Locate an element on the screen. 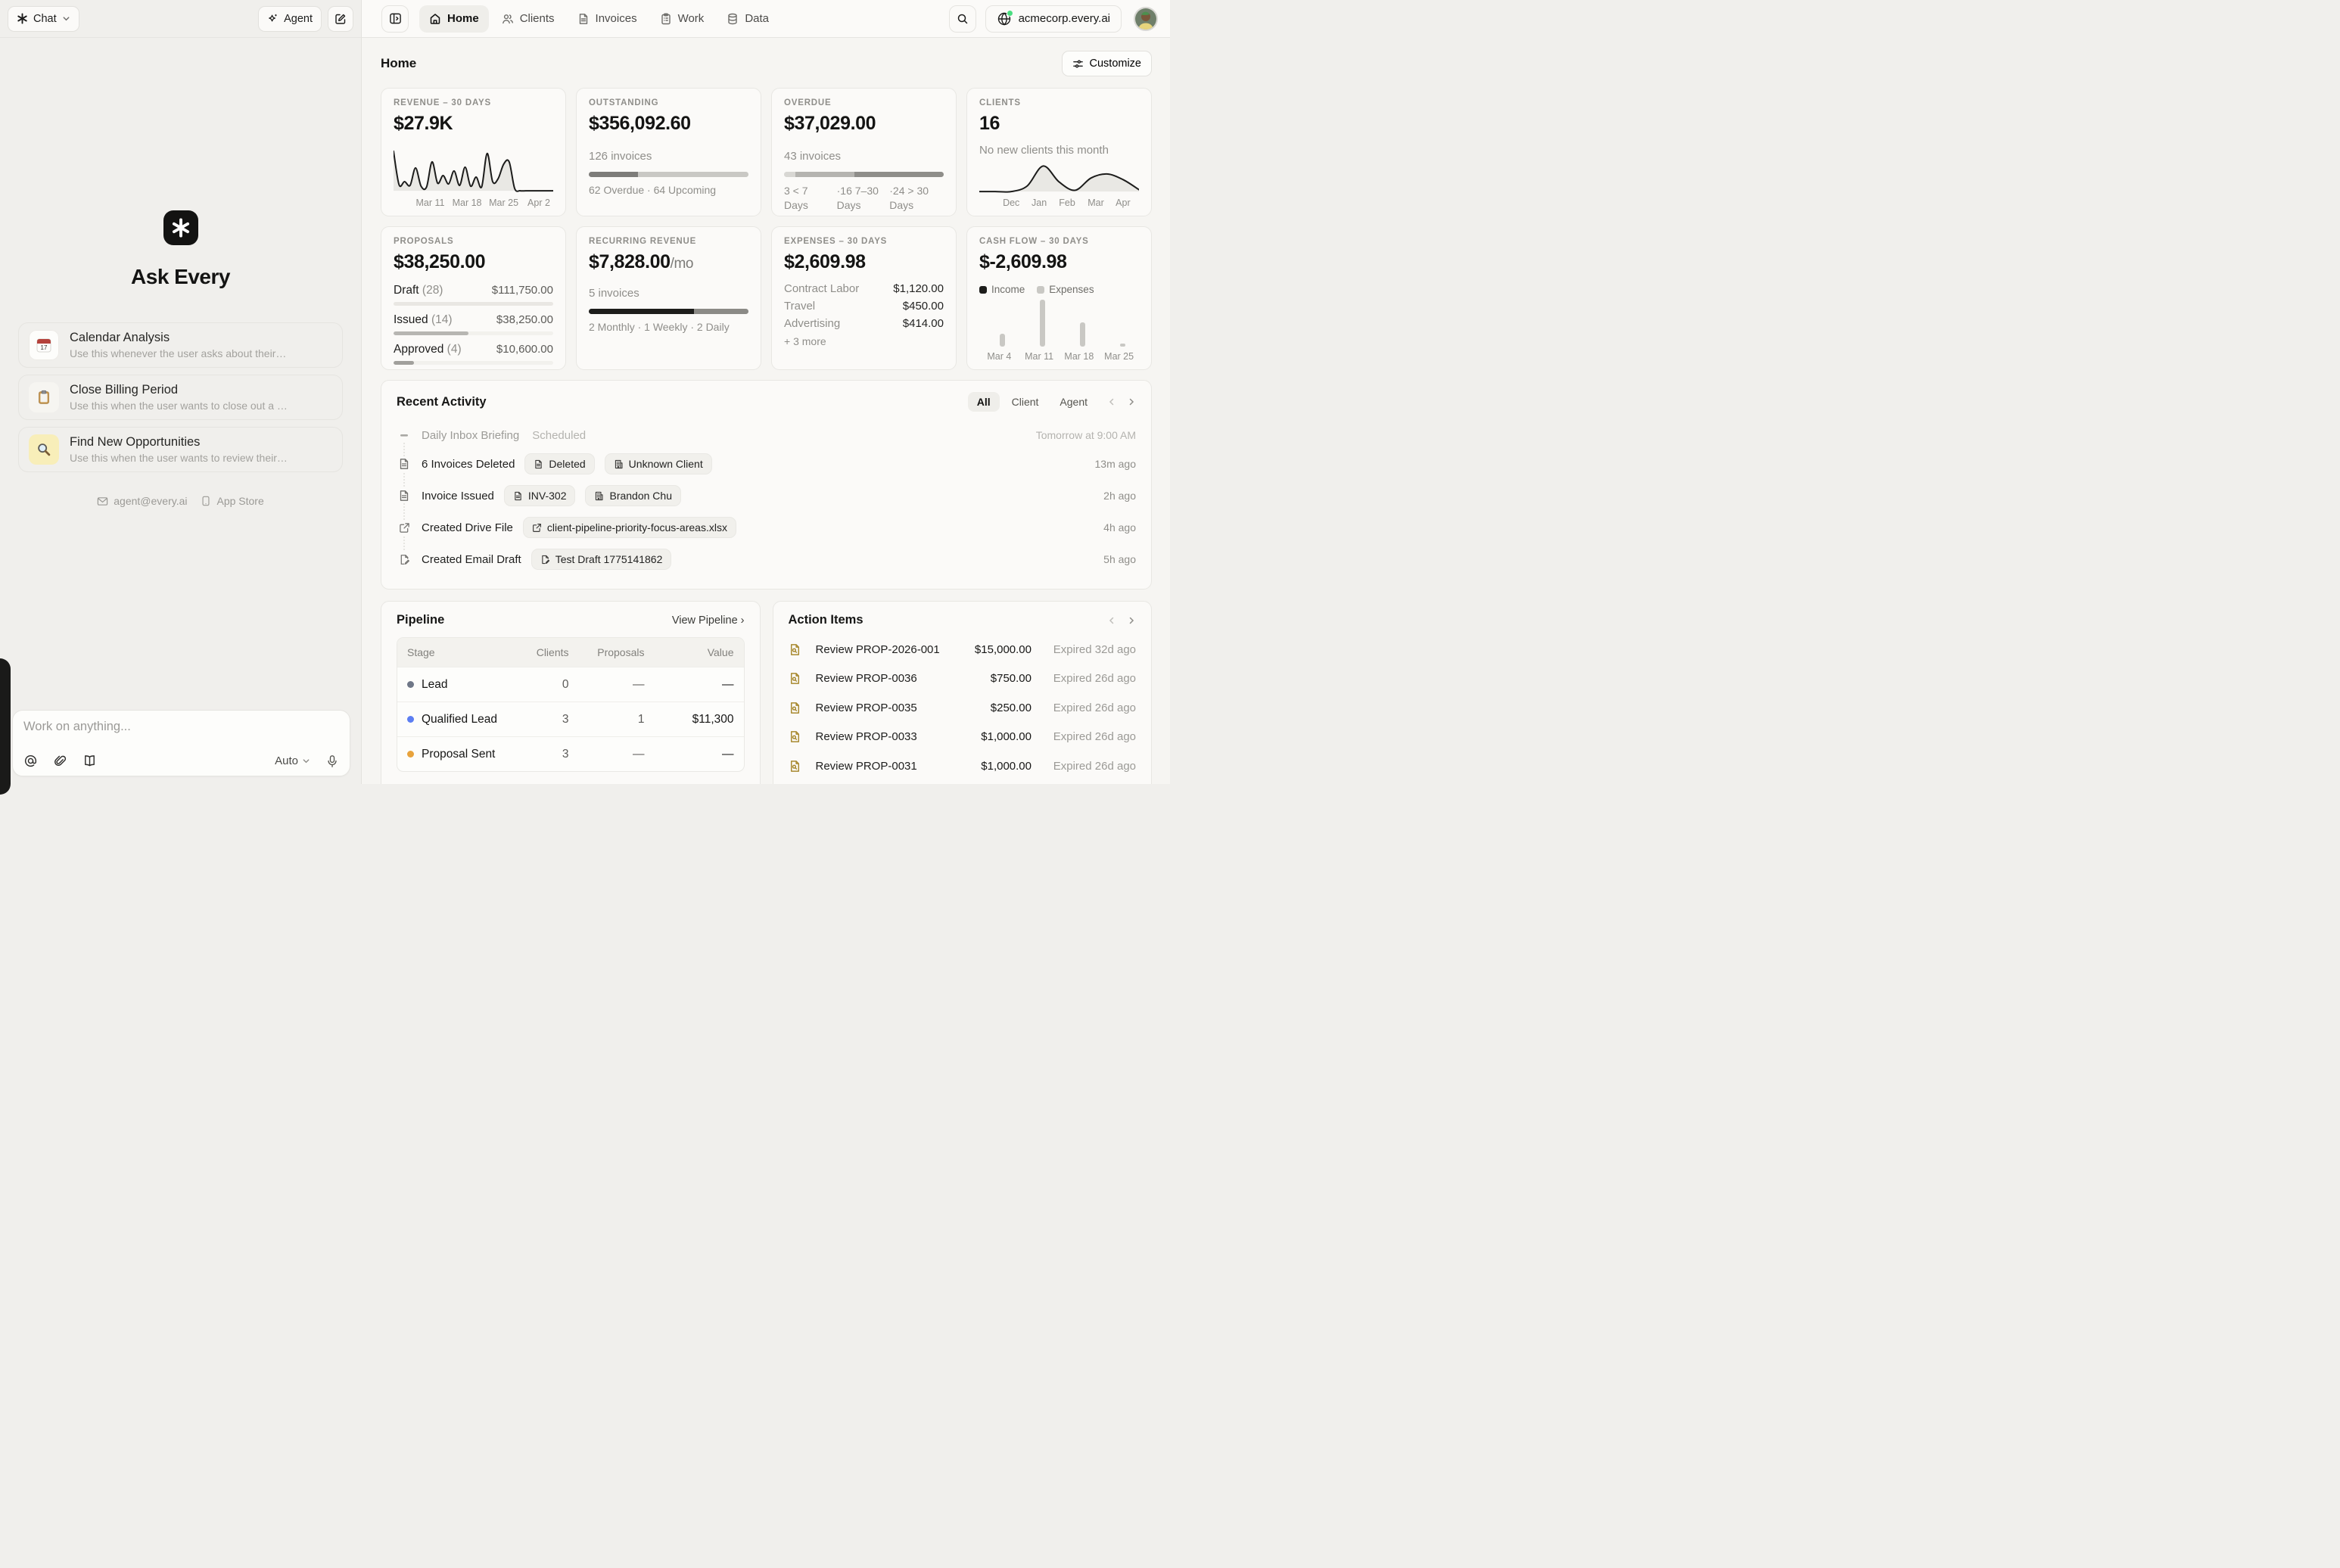 The image size is (2340, 1568). activity-label: Invoice Issued is located at coordinates (458, 495).